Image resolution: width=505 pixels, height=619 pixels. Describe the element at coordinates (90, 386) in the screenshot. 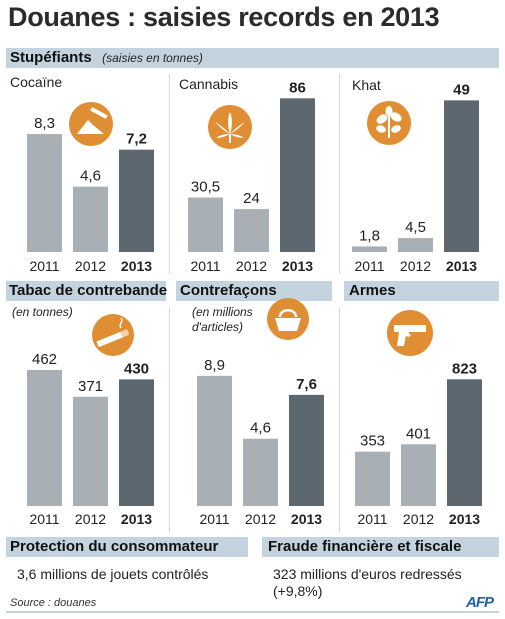

I see `value-label: 371` at that location.